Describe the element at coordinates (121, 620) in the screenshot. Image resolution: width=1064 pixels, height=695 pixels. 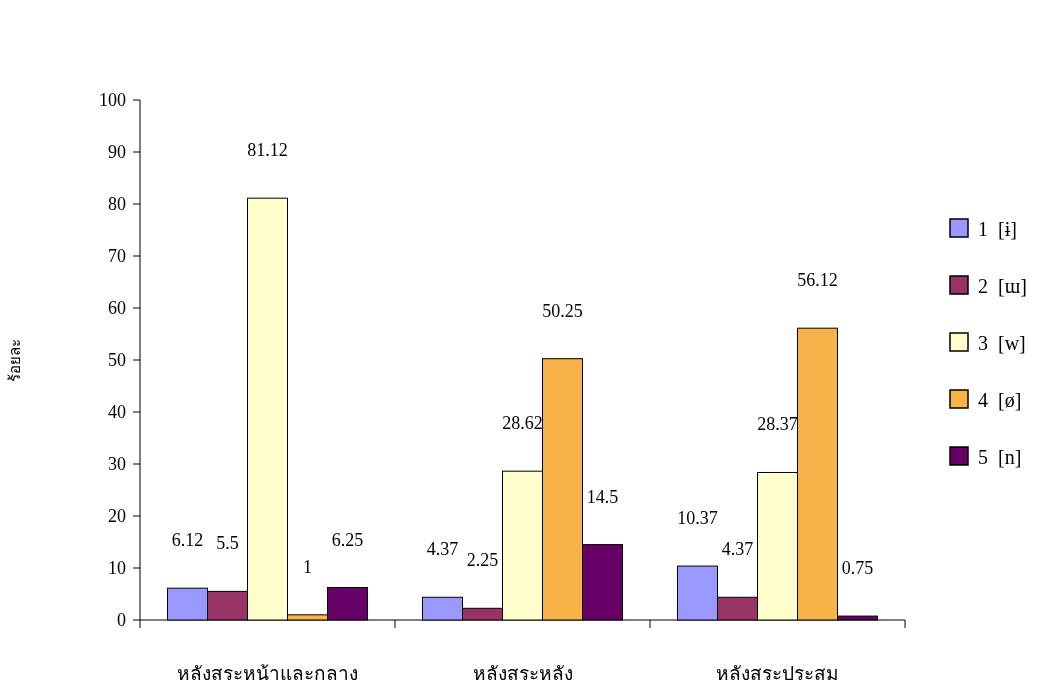
I see `y-tick-label: 0` at that location.